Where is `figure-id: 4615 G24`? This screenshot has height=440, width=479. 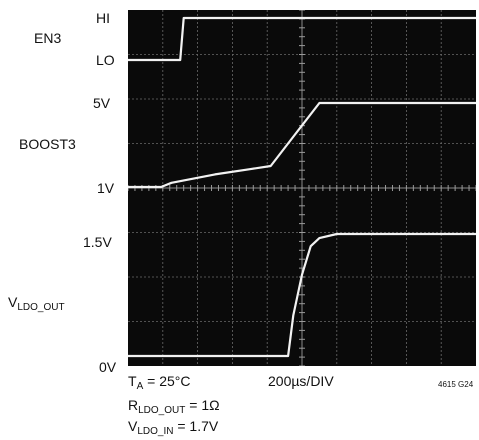 figure-id: 4615 G24 is located at coordinates (456, 384).